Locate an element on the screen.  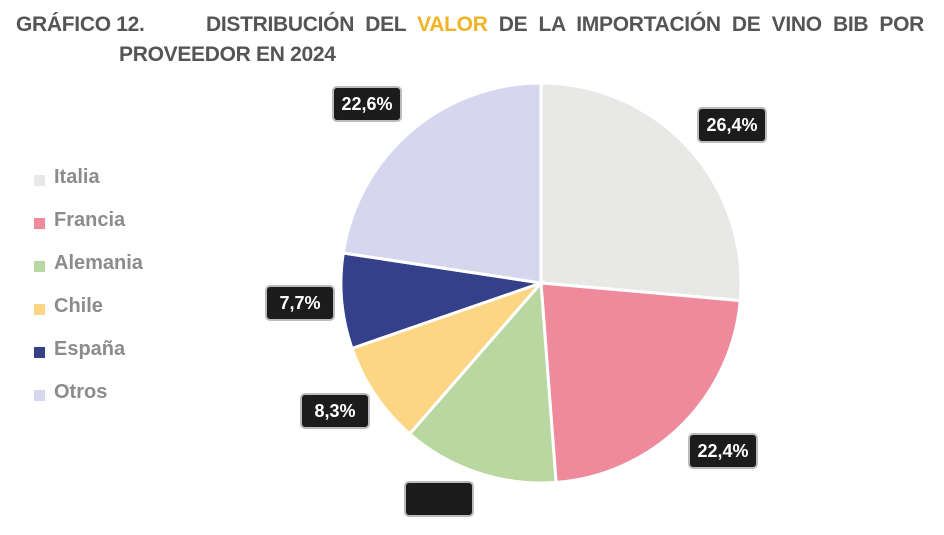
legend-label: Francia is located at coordinates (90, 220).